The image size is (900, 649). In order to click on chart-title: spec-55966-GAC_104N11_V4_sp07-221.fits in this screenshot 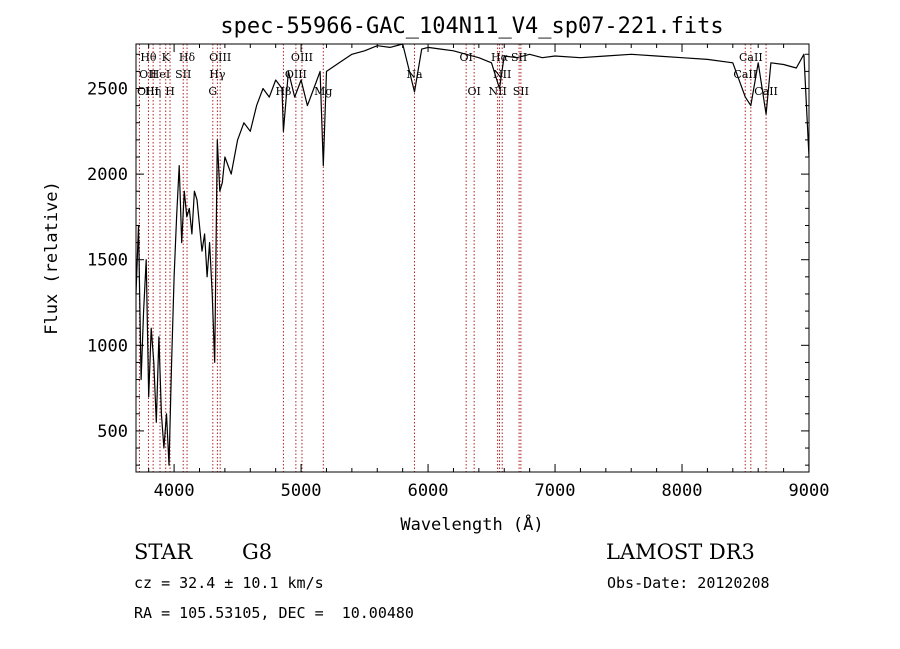, I will do `click(471, 26)`.